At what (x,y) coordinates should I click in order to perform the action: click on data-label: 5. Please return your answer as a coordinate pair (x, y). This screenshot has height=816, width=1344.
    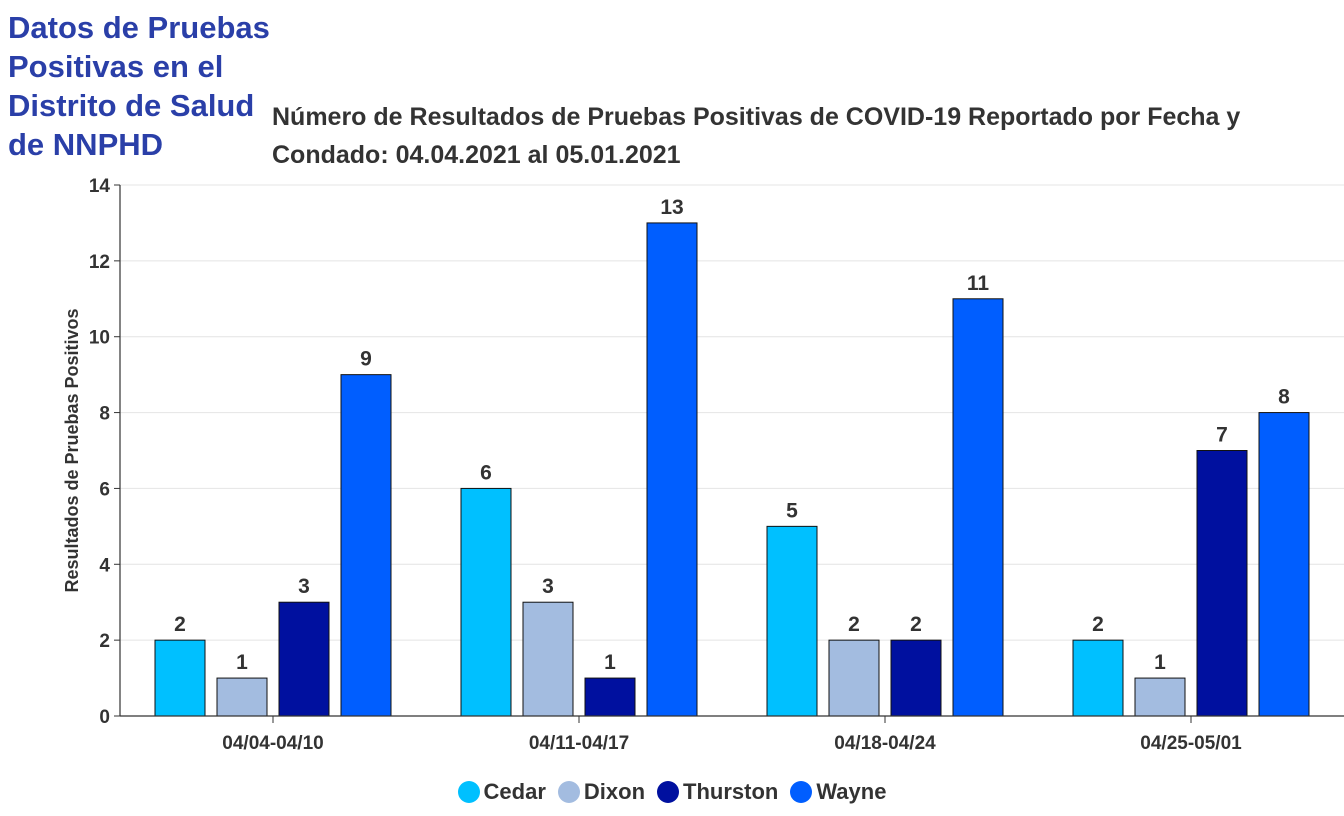
    Looking at the image, I should click on (792, 510).